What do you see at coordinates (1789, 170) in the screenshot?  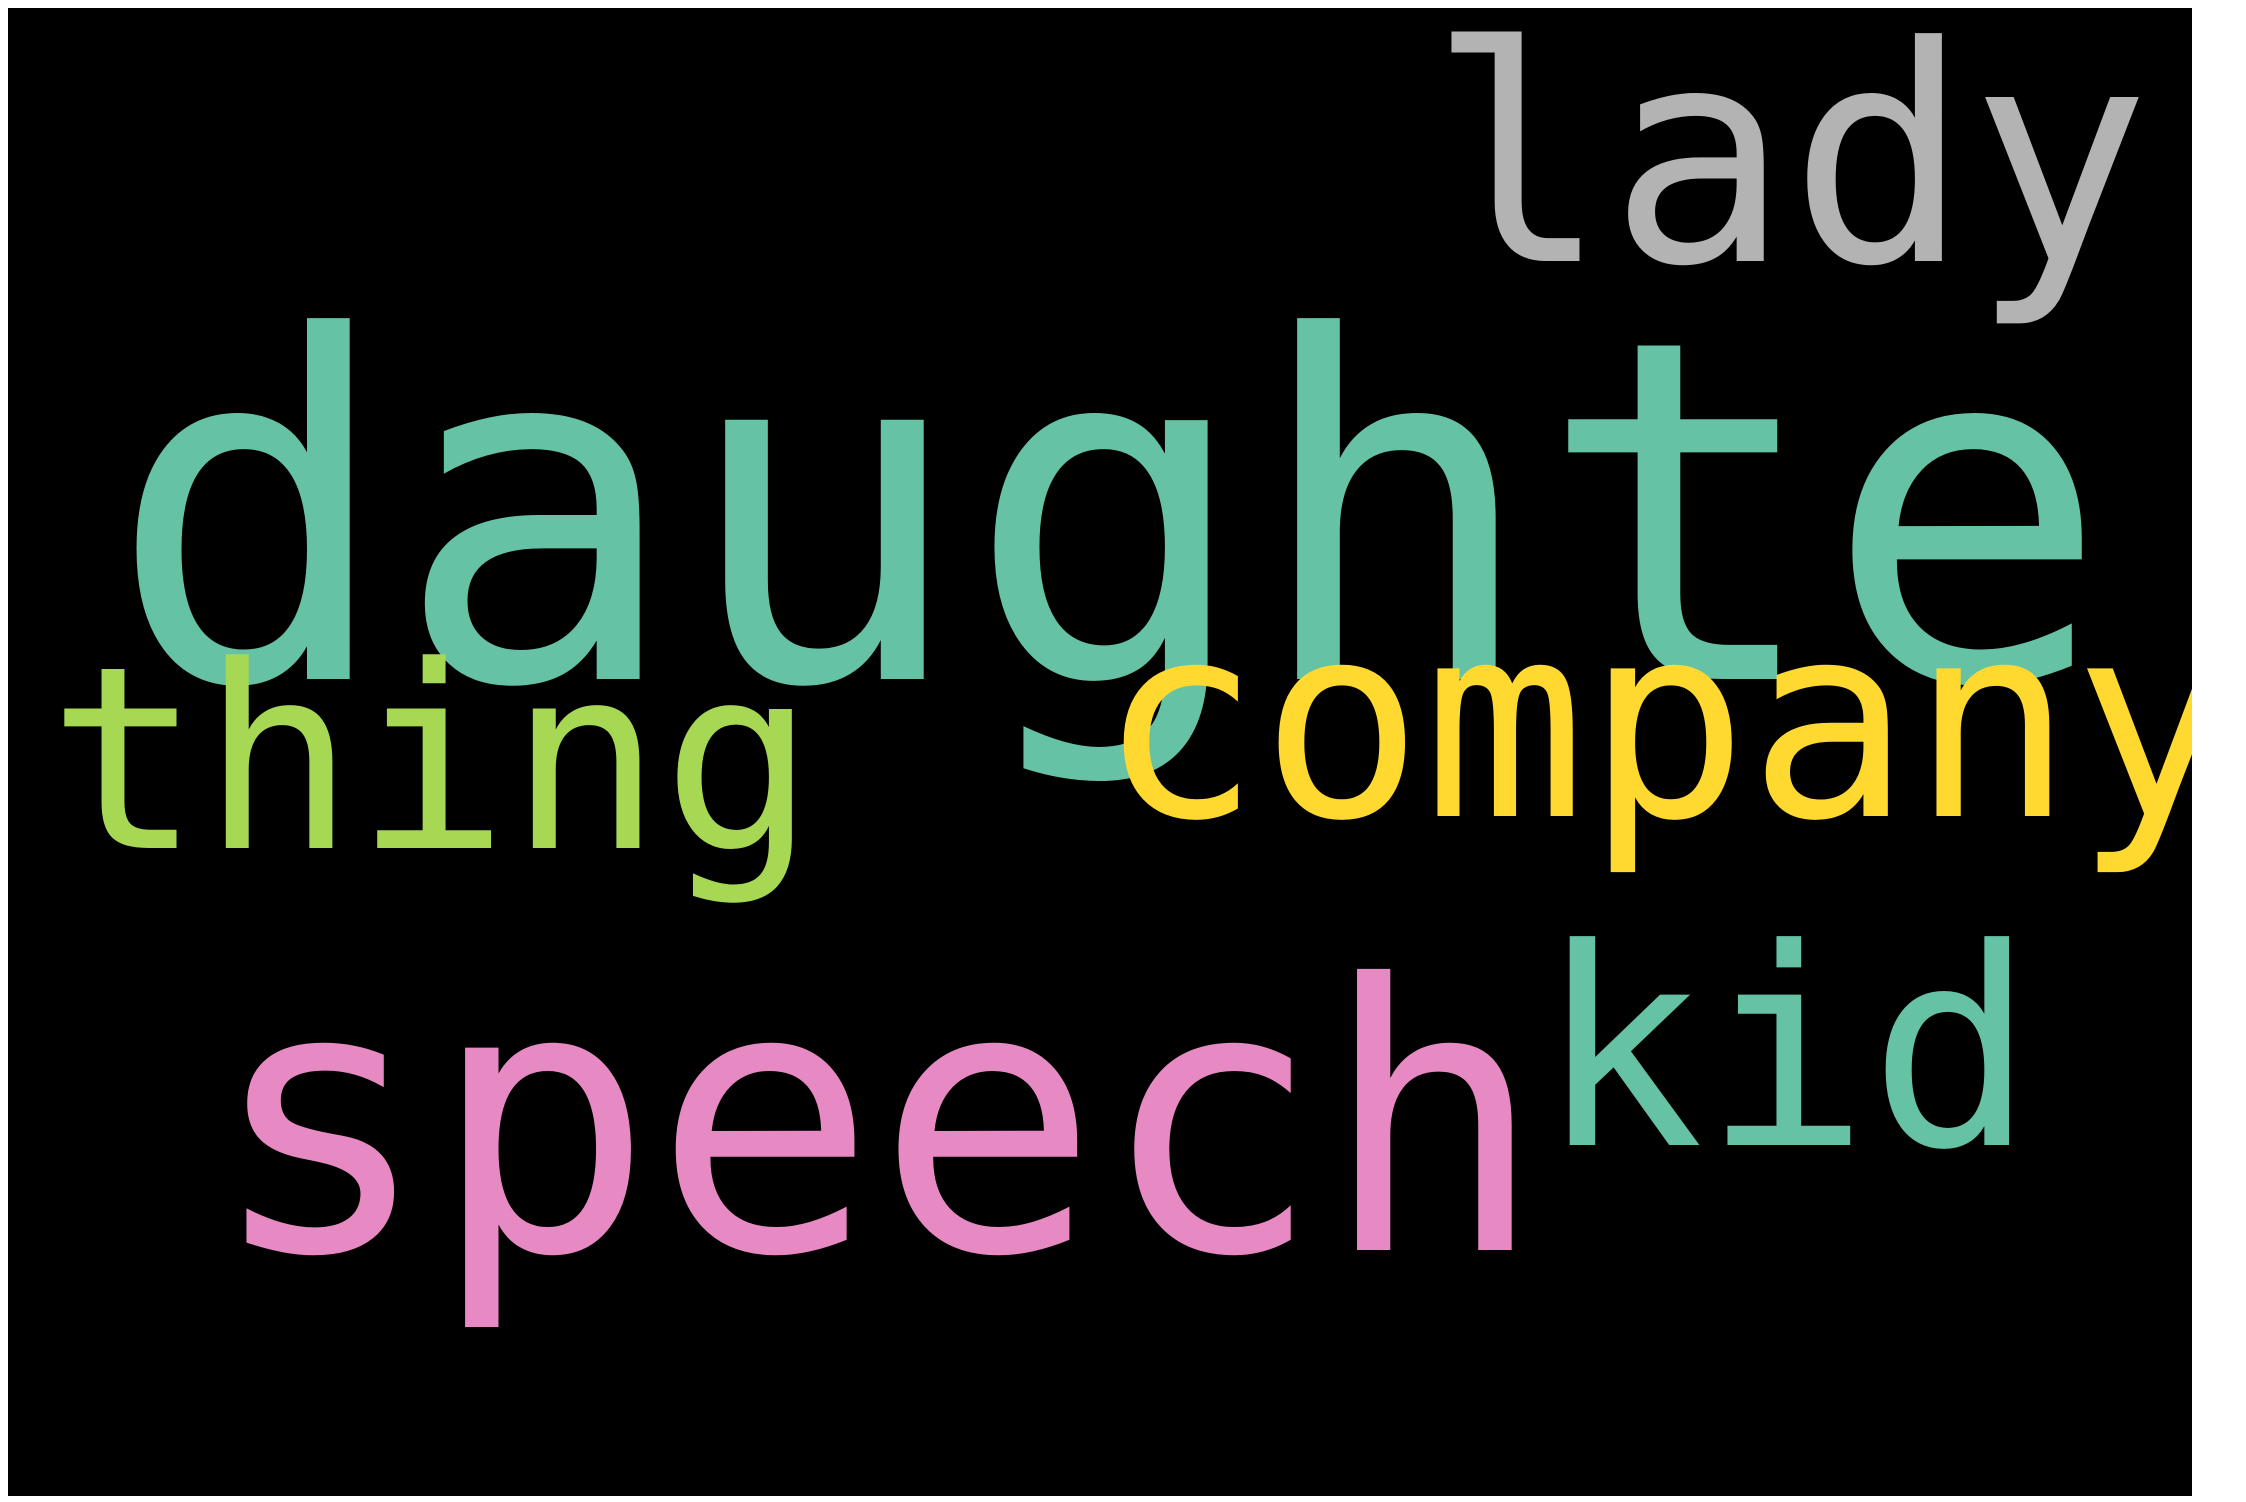 I see `word-lady: lady` at bounding box center [1789, 170].